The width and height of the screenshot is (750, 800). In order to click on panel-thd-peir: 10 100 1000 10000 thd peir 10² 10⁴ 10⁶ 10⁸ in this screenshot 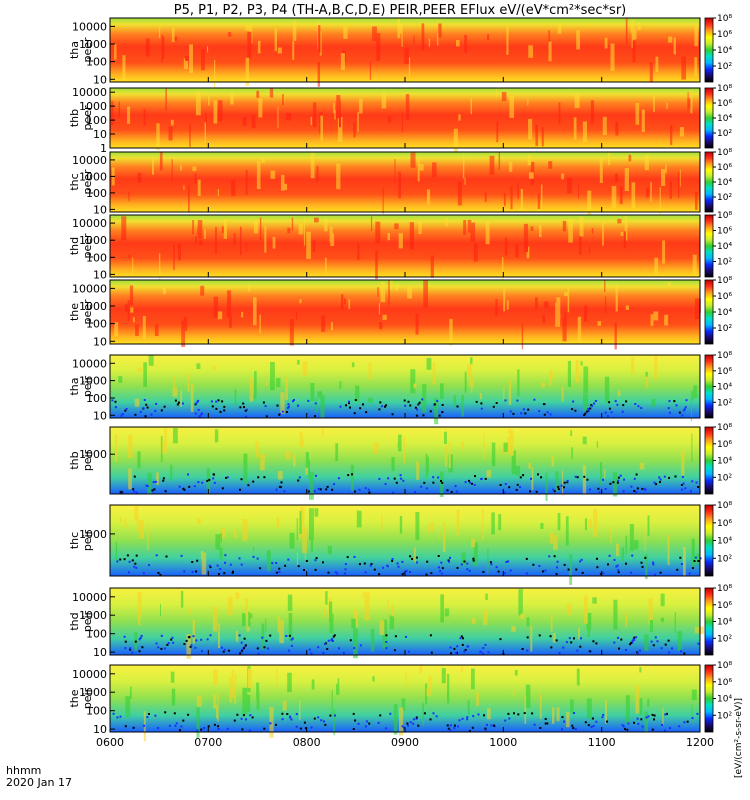, I will do `click(400, 621)`.